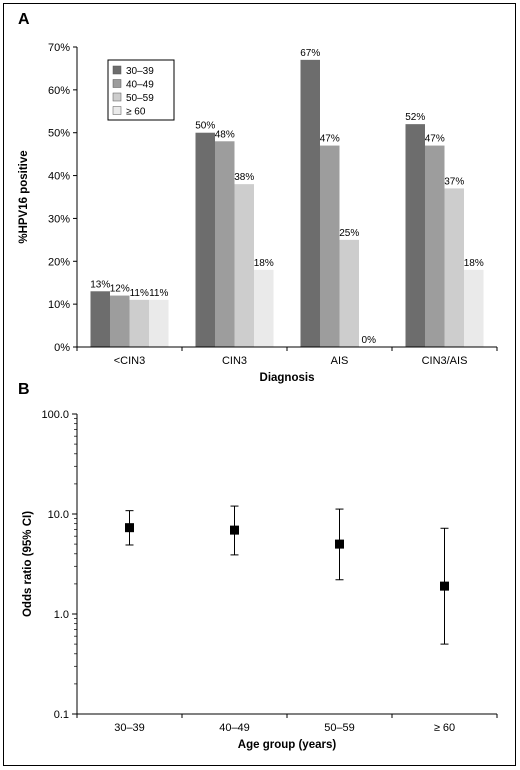 The height and width of the screenshot is (770, 520). What do you see at coordinates (234, 728) in the screenshot?
I see `x-tick-label: 40–49` at bounding box center [234, 728].